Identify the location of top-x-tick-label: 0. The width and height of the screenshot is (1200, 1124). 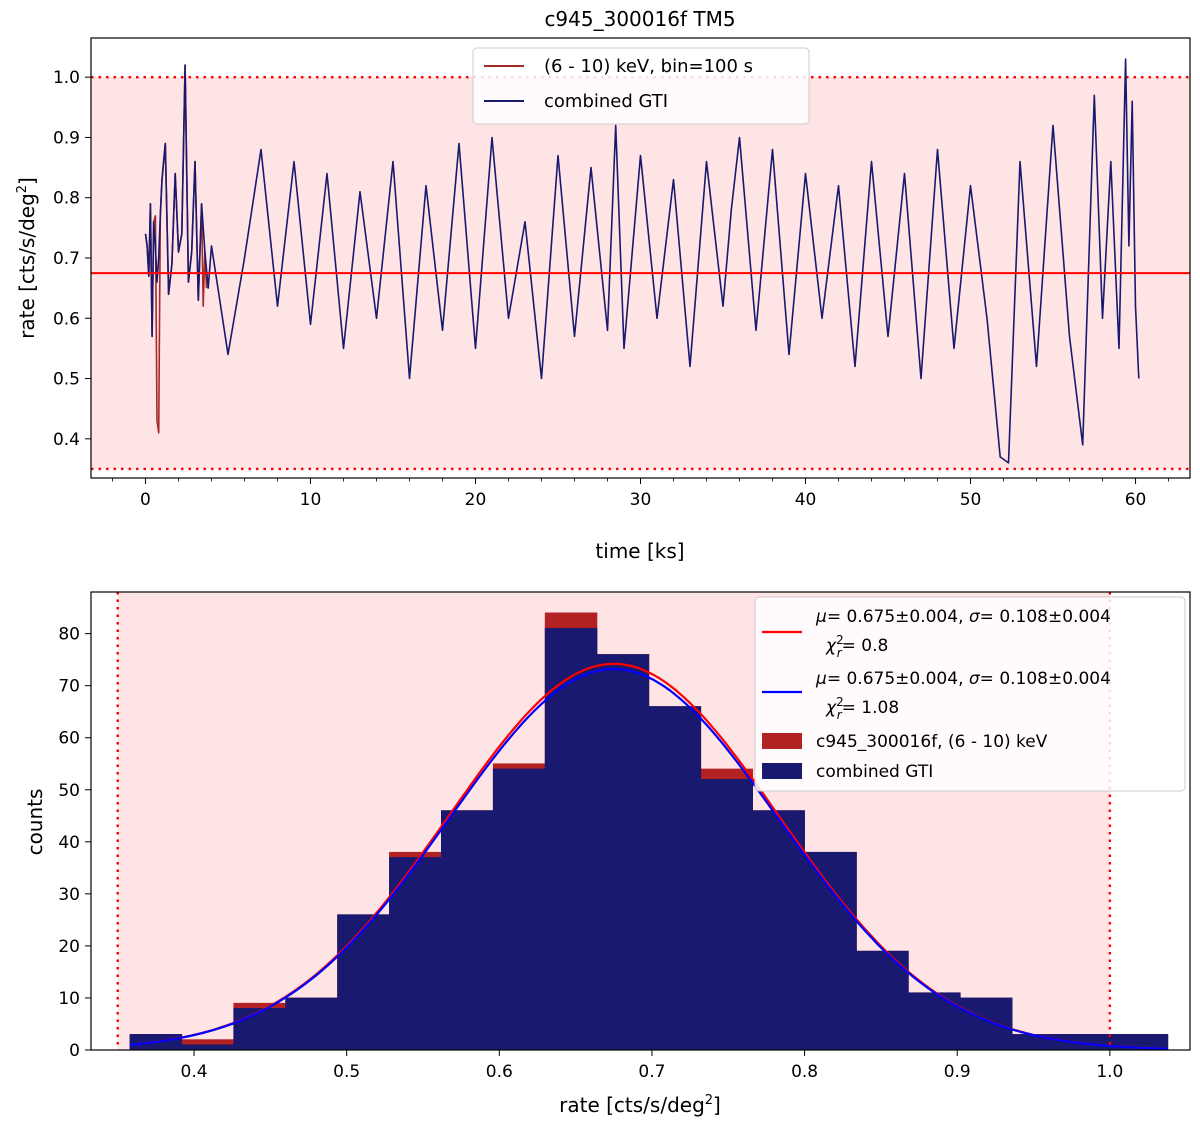
(145, 500).